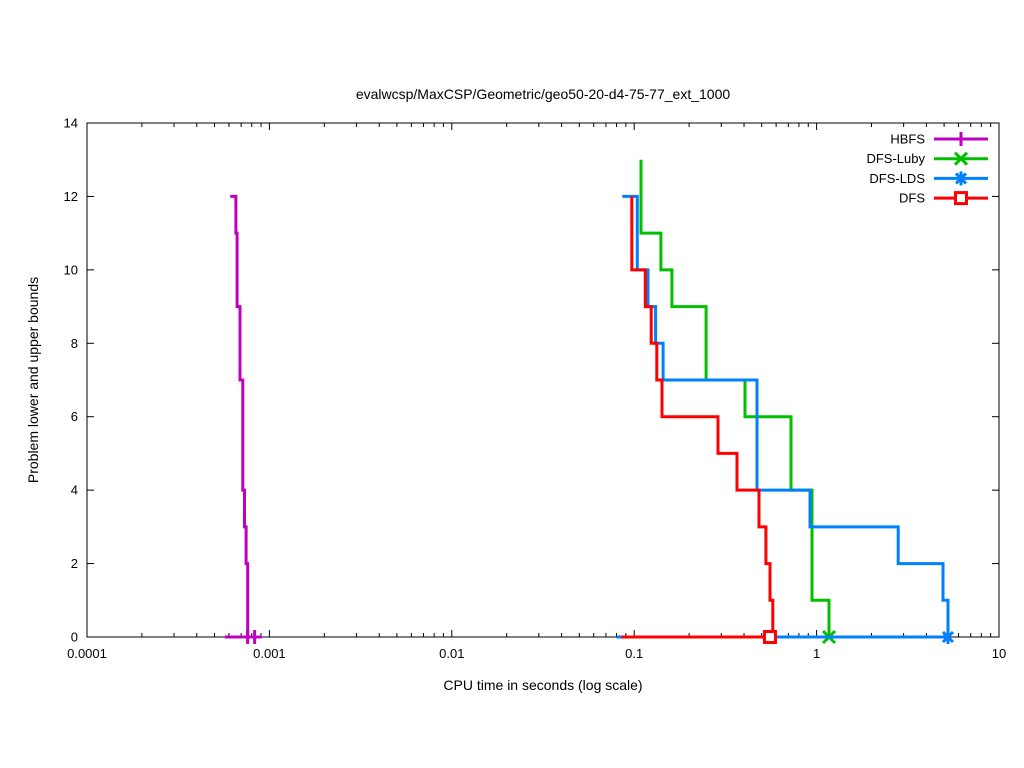  Describe the element at coordinates (939, 139) in the screenshot. I see `legend-item-HBFS: HBFS` at that location.